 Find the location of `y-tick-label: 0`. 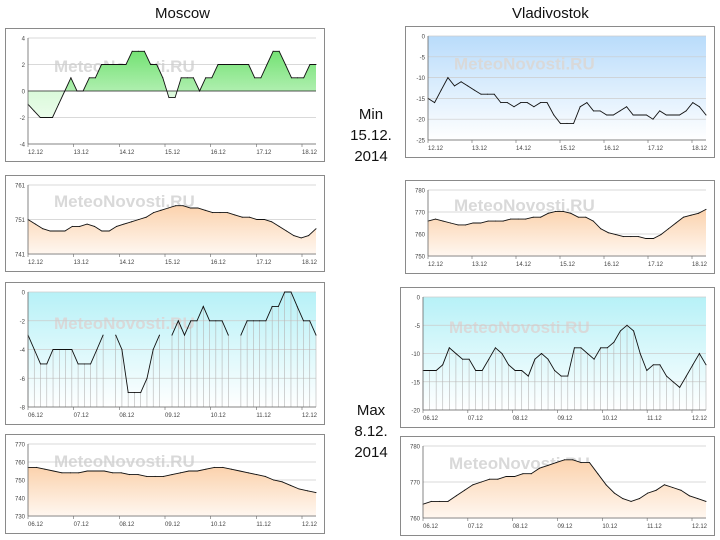

y-tick-label: 0 is located at coordinates (424, 38).